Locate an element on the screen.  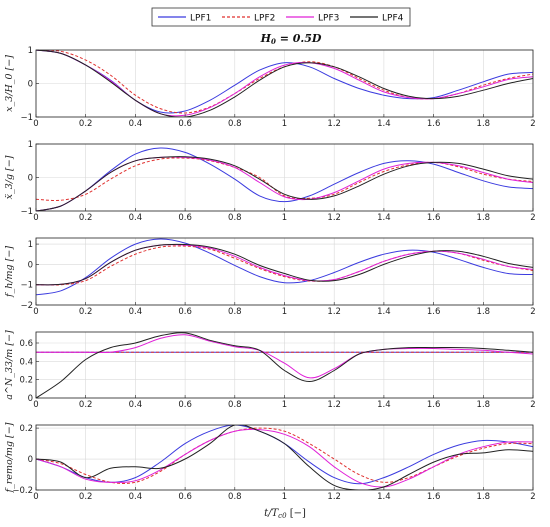
xlabel-sub: c0 is located at coordinates (282, 516).